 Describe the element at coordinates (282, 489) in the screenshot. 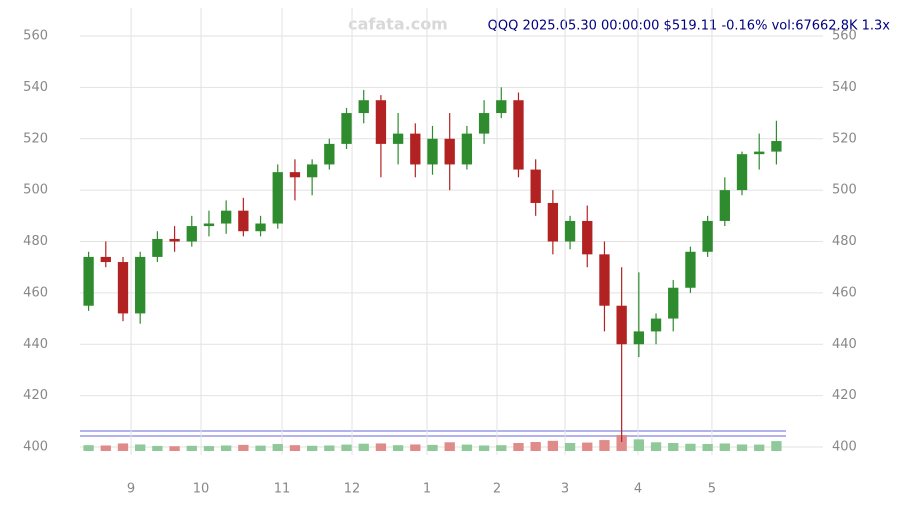

I see `x-tick-label: 11` at that location.